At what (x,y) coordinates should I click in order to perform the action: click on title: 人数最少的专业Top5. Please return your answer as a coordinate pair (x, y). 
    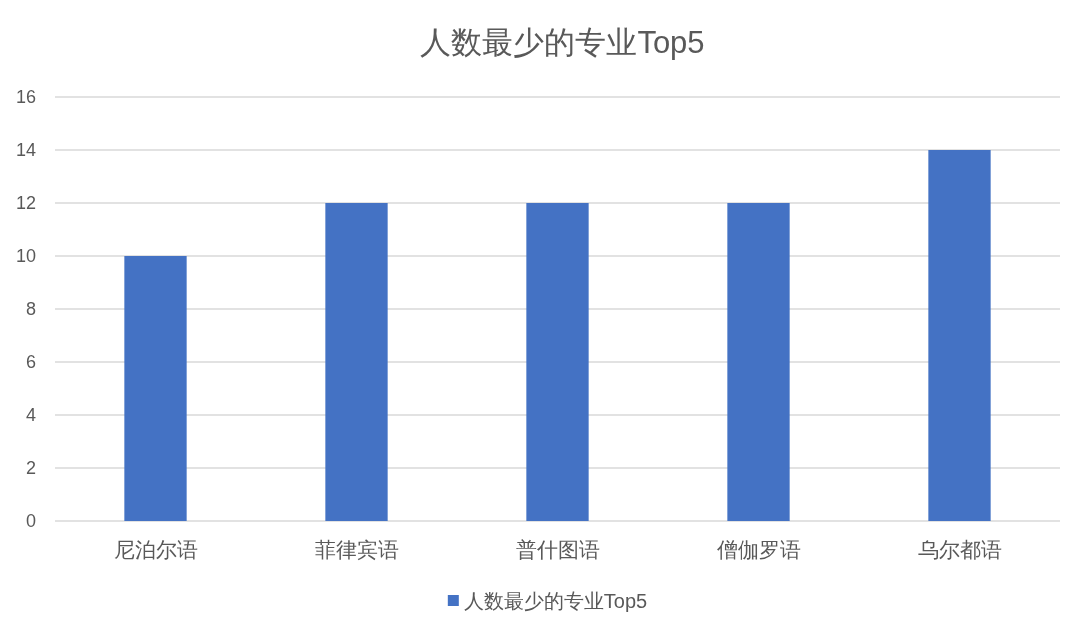
    Looking at the image, I should click on (562, 42).